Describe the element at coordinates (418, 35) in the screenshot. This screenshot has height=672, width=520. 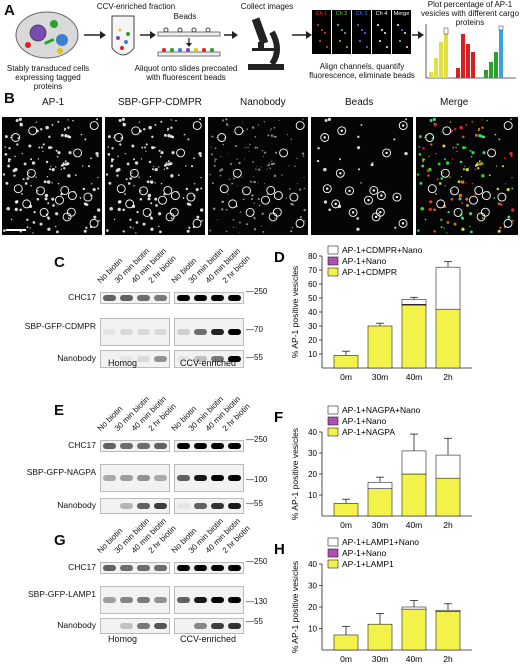
I see `arrow-5-icon` at that location.